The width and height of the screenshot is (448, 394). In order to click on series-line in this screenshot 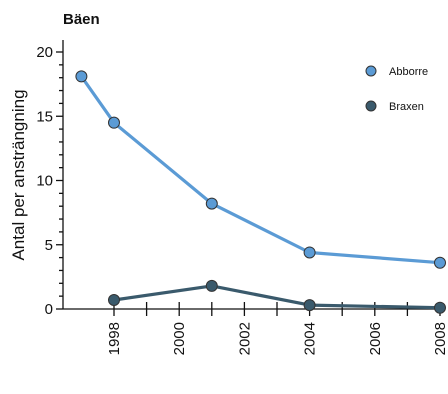, I will do `click(277, 297)`.